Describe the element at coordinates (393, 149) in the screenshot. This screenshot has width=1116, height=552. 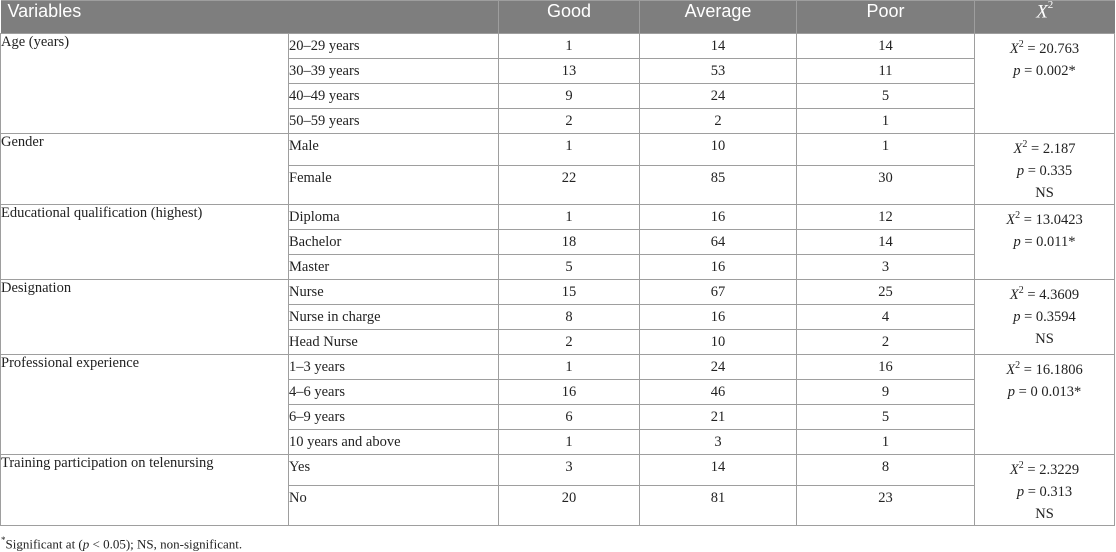
I see `category-label: Male` at that location.